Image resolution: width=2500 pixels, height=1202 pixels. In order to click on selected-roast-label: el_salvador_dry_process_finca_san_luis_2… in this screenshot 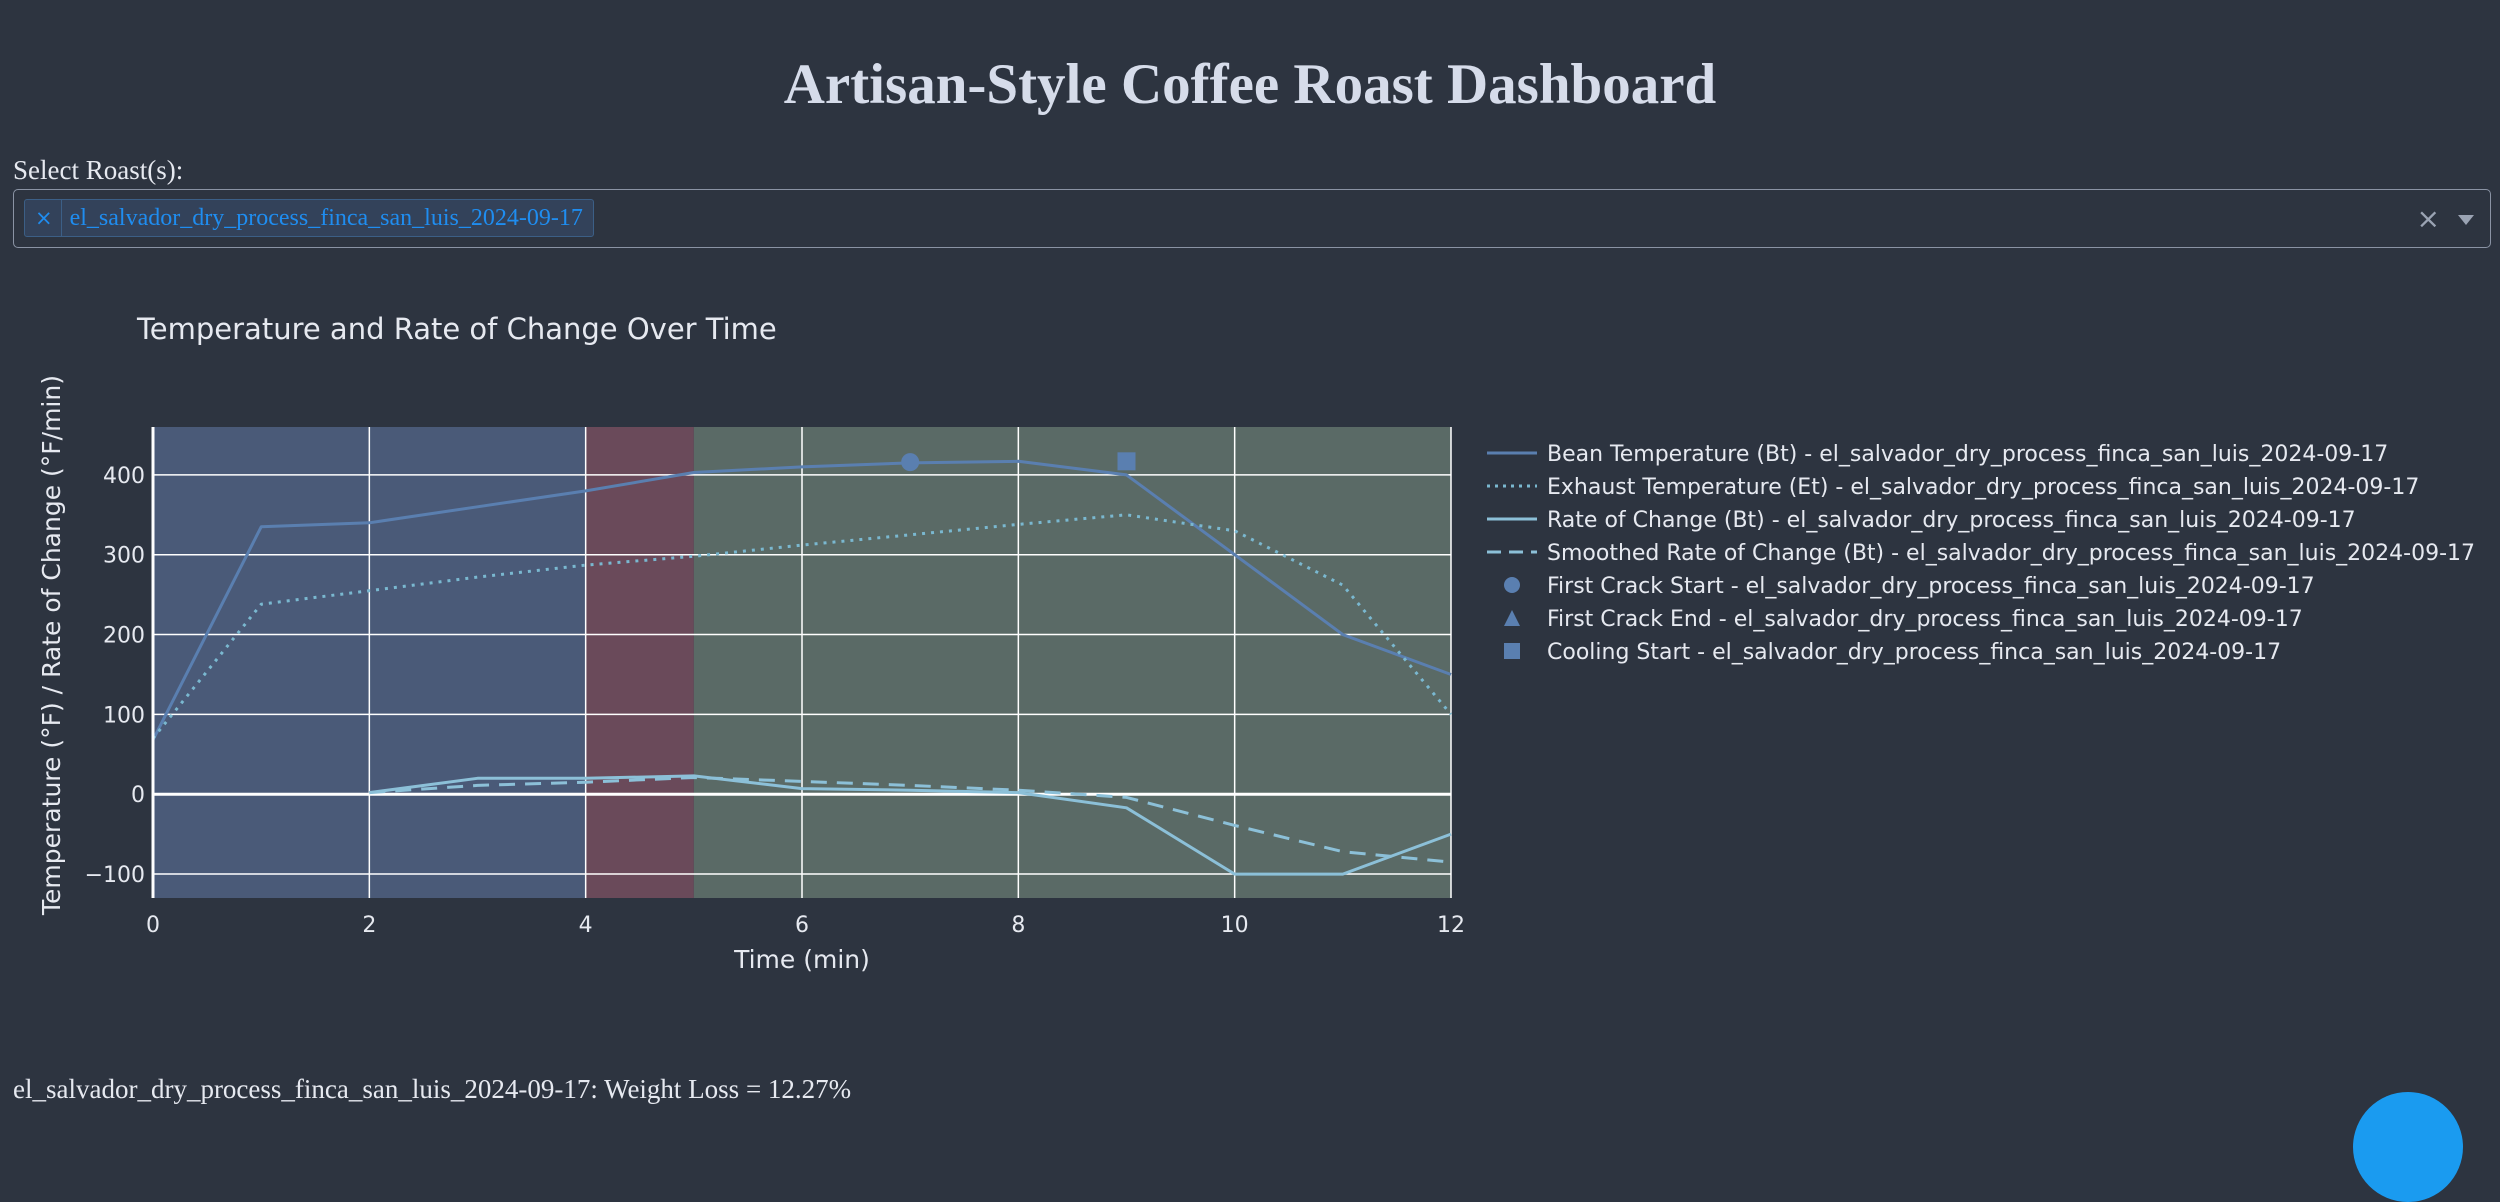, I will do `click(326, 217)`.